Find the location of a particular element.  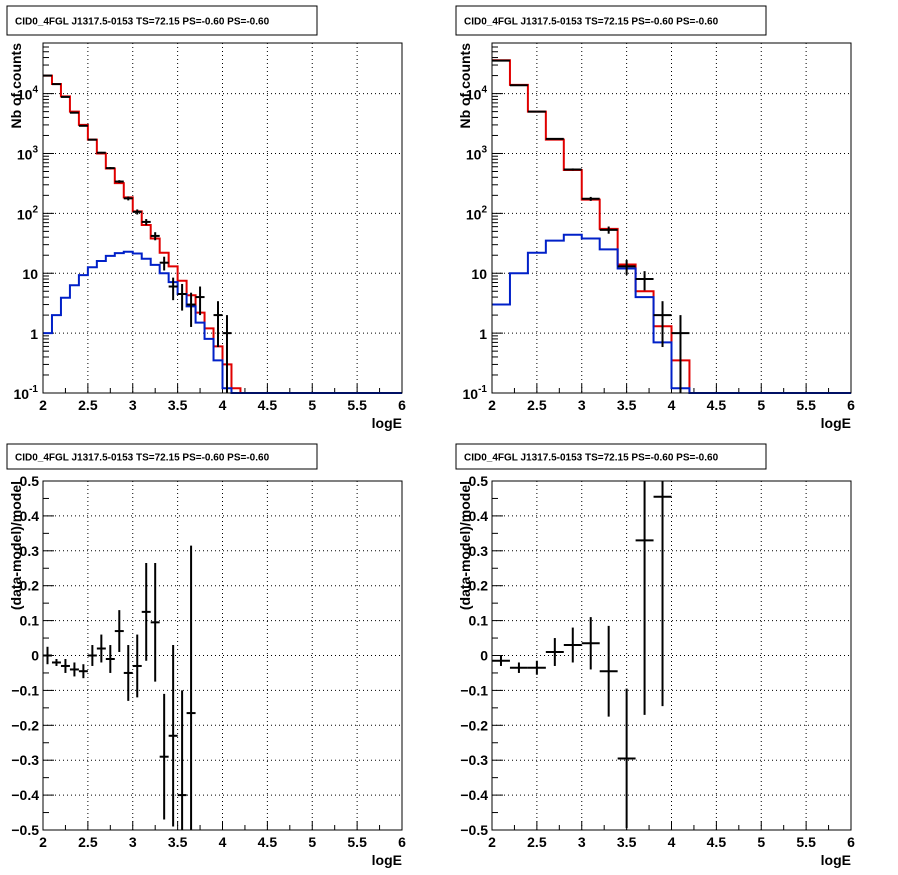

y-tick-label: −0.2 is located at coordinates (25, 725).